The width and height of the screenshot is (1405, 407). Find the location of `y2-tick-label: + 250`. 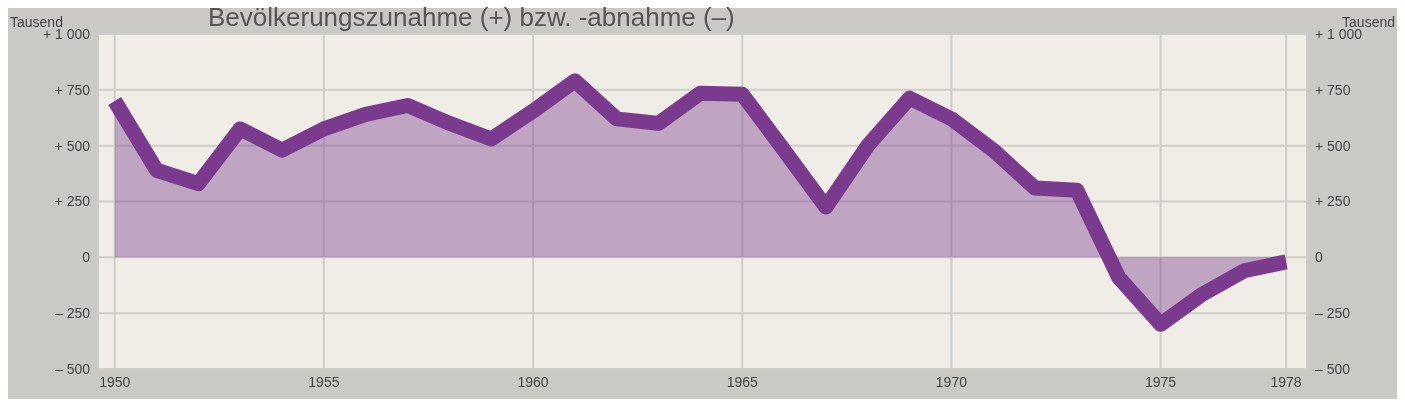

y2-tick-label: + 250 is located at coordinates (1333, 201).